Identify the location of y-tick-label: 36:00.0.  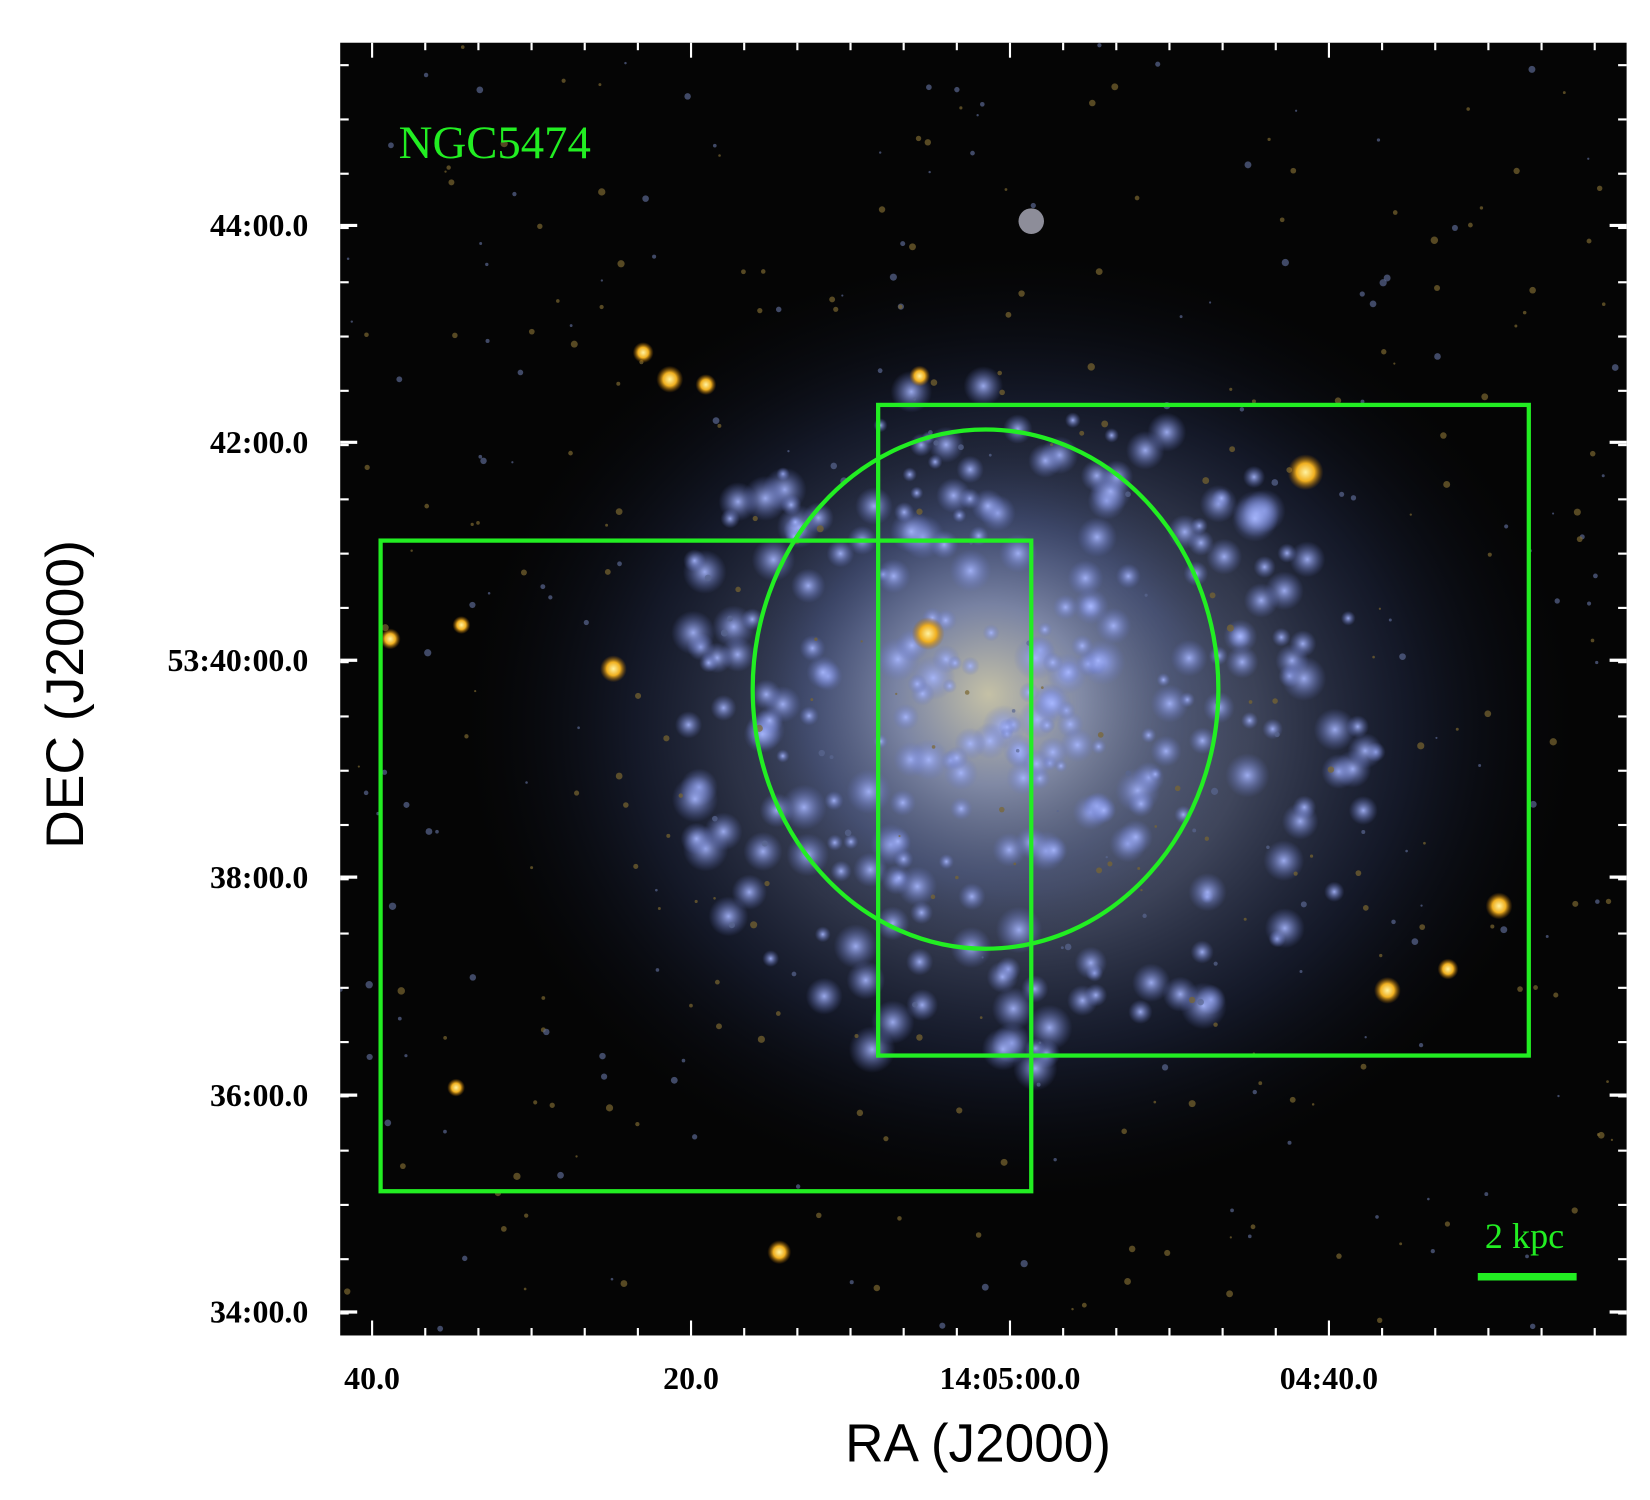
(259, 1095).